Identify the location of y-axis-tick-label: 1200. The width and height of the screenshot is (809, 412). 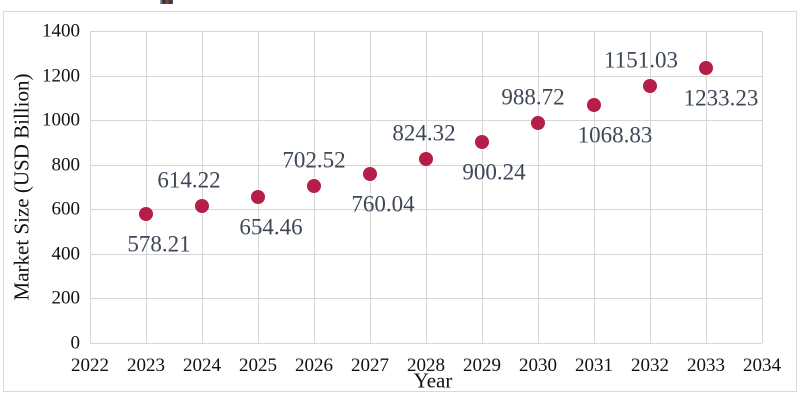
(61, 76).